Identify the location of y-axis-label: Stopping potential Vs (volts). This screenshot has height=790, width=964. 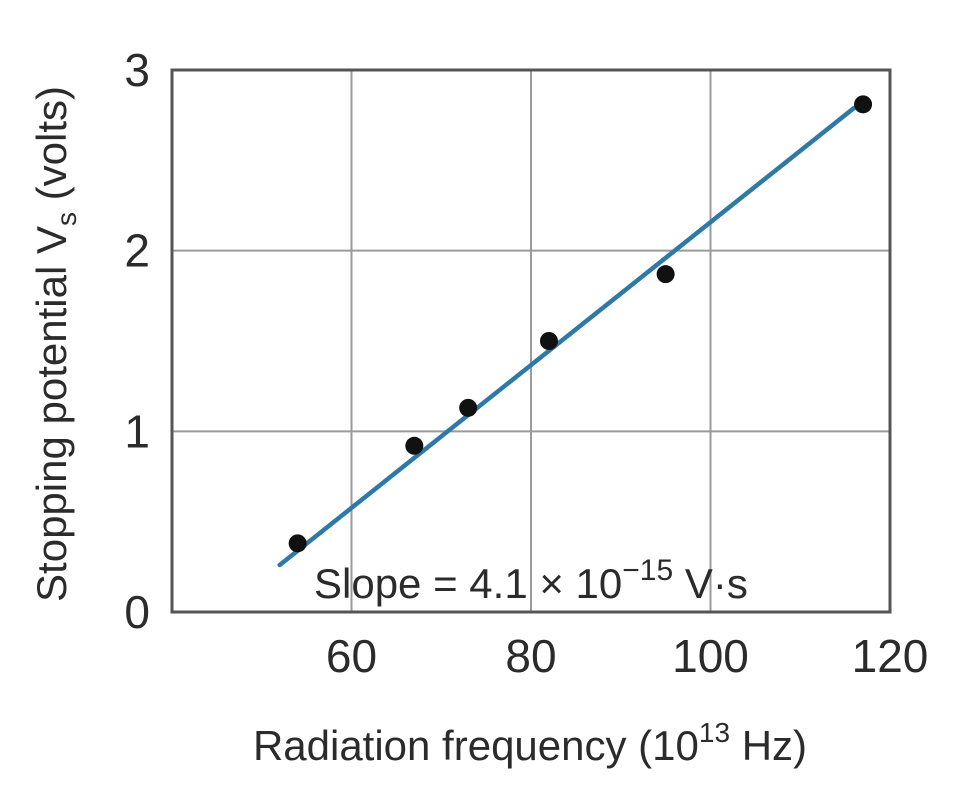
(55, 344).